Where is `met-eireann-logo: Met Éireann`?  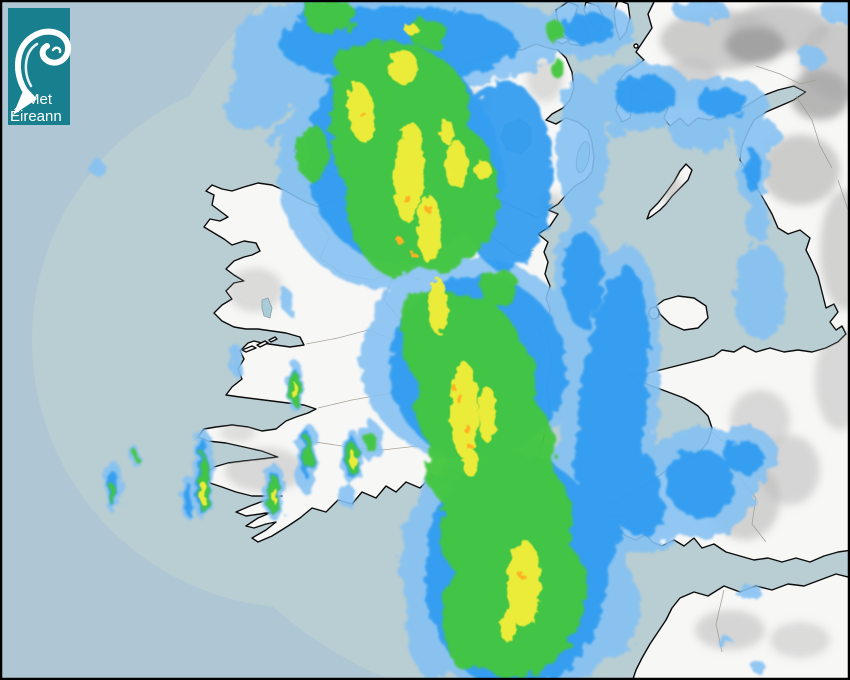 met-eireann-logo: Met Éireann is located at coordinates (39, 66).